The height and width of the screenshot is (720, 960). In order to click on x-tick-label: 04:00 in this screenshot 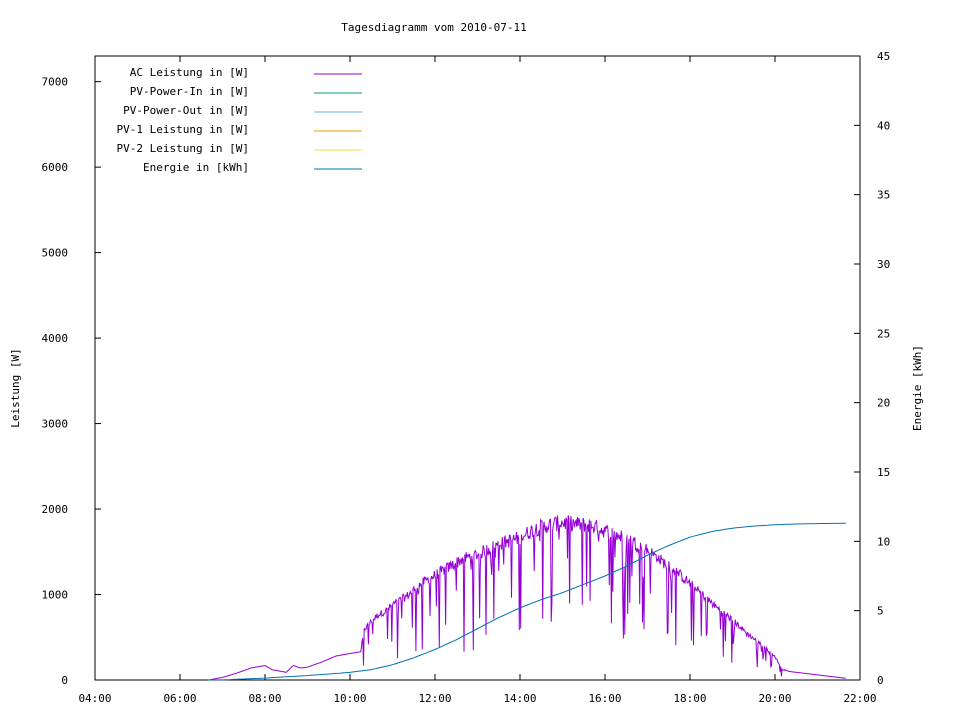, I will do `click(94, 698)`.